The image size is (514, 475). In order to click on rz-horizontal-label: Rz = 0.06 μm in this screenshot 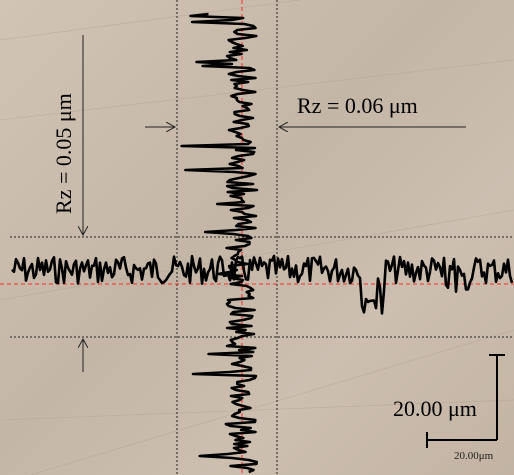, I will do `click(357, 105)`.